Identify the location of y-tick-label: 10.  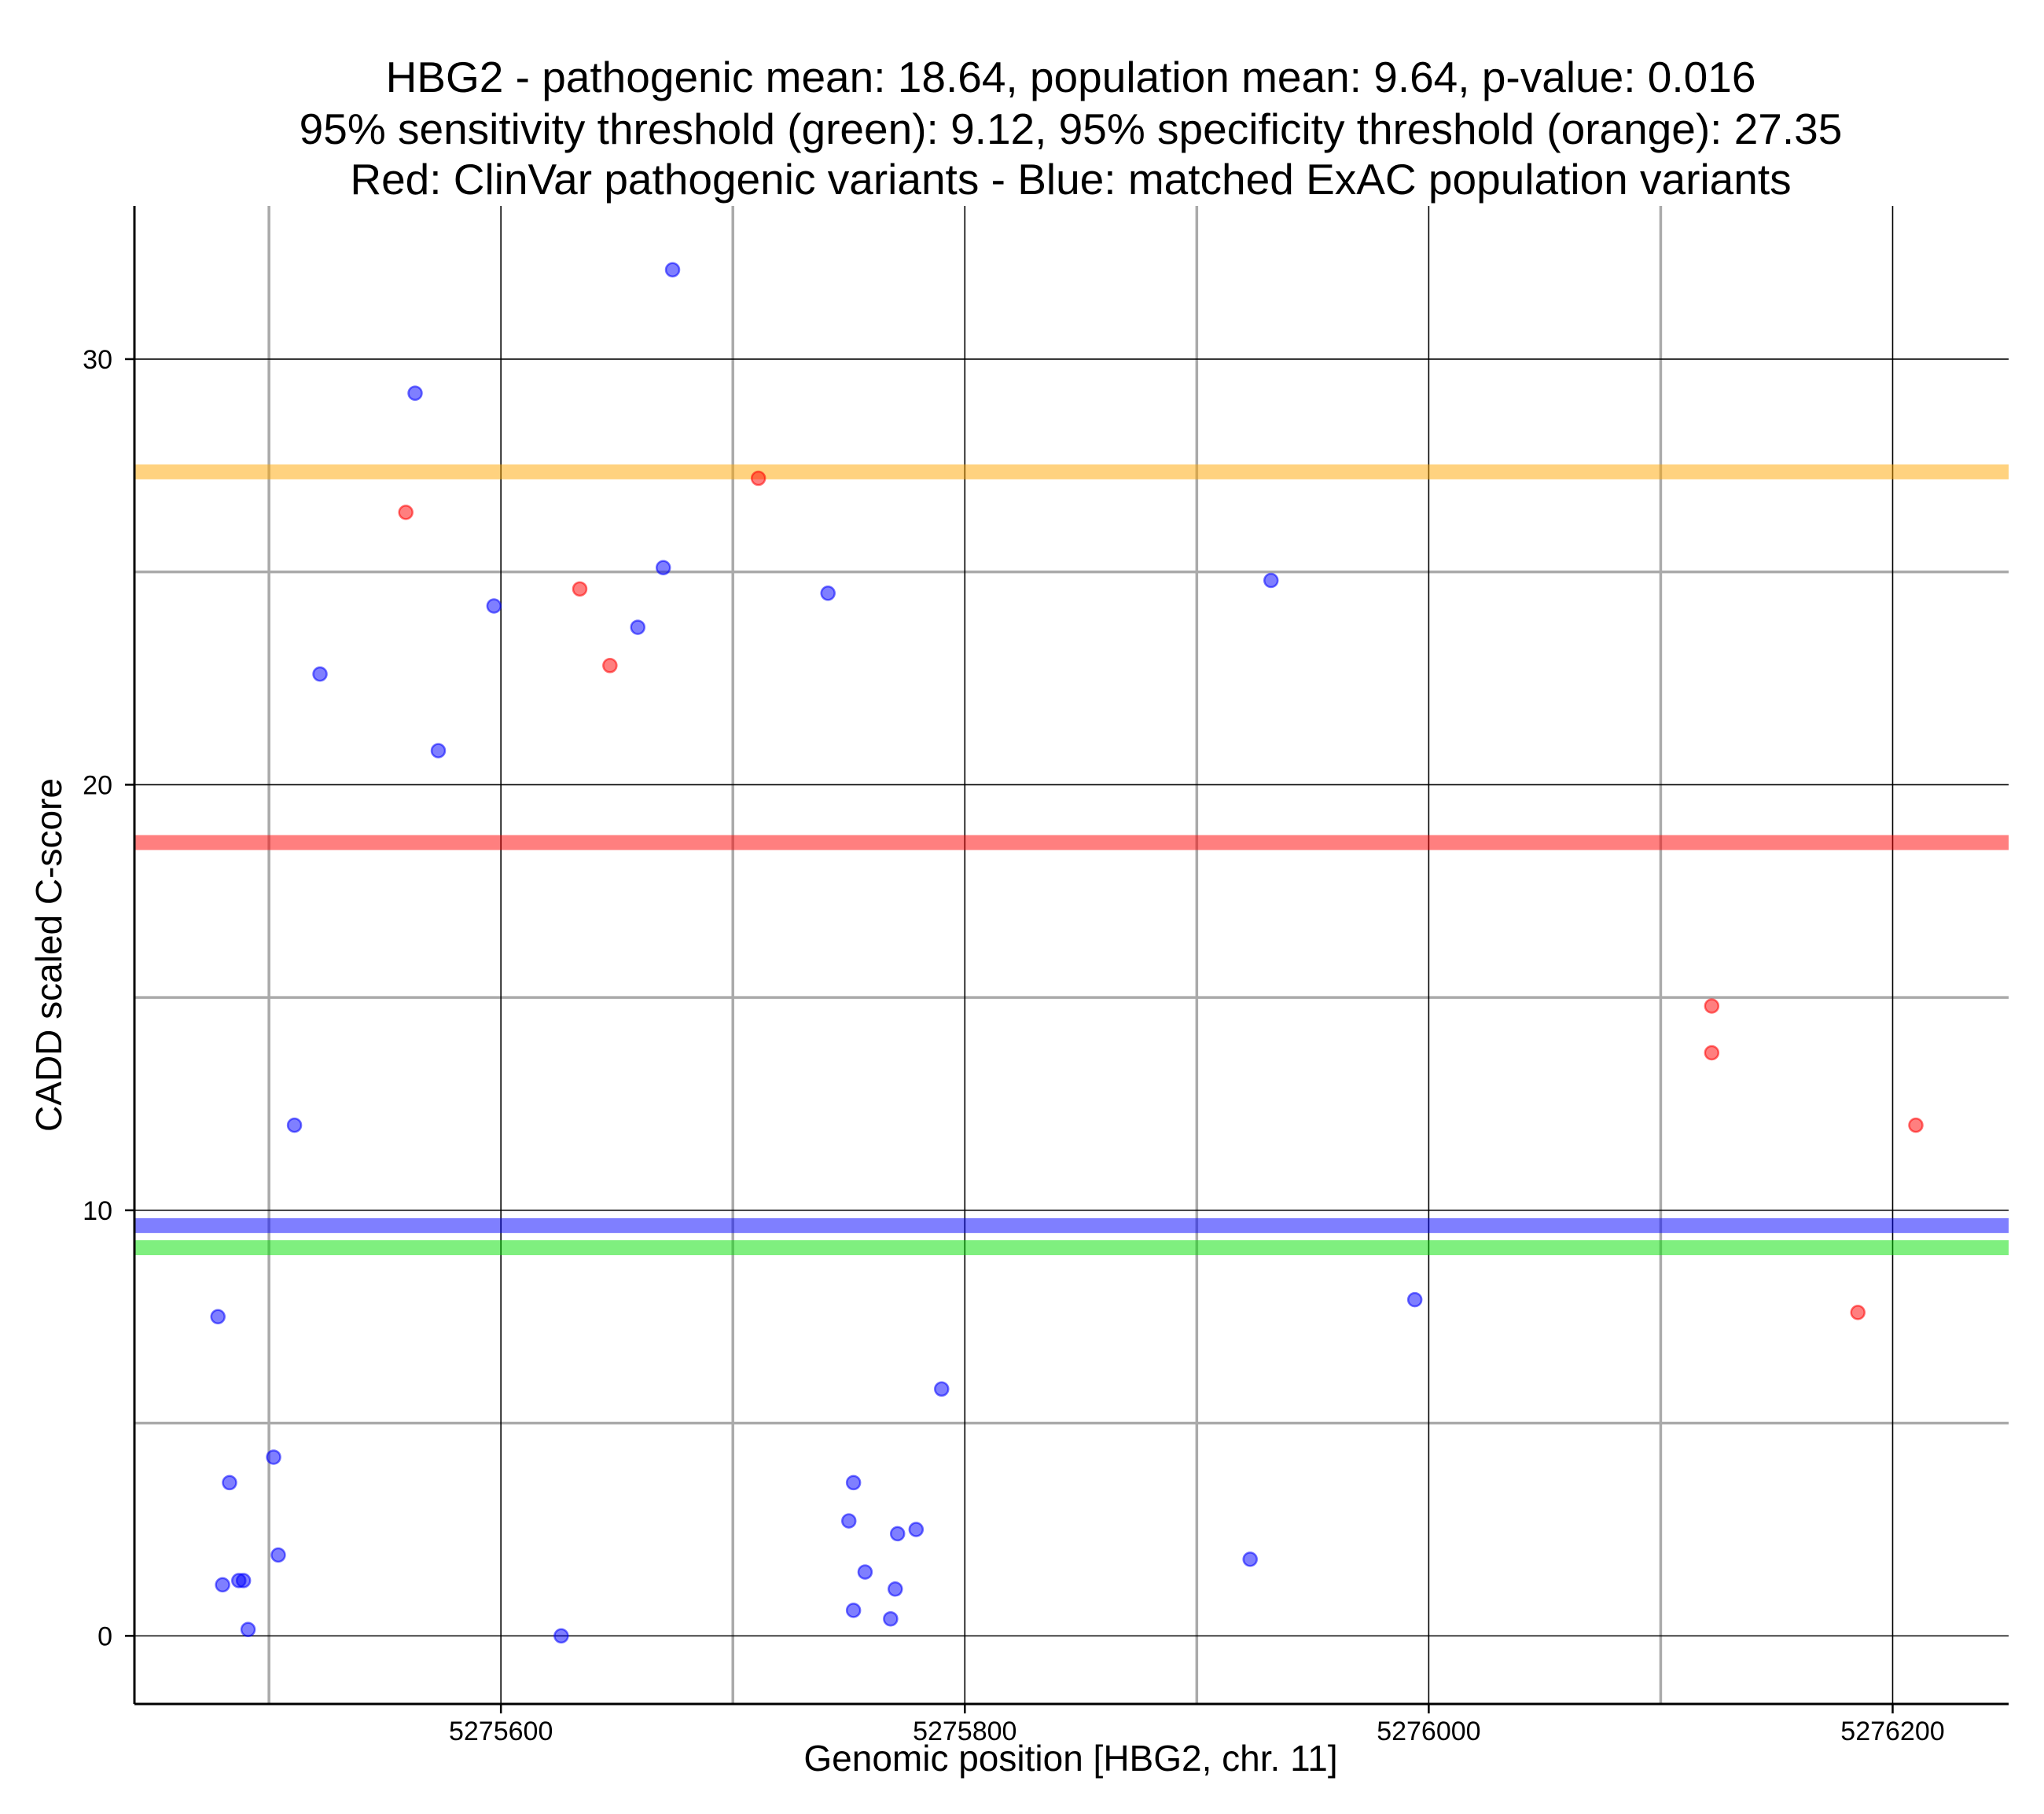
(97, 1211).